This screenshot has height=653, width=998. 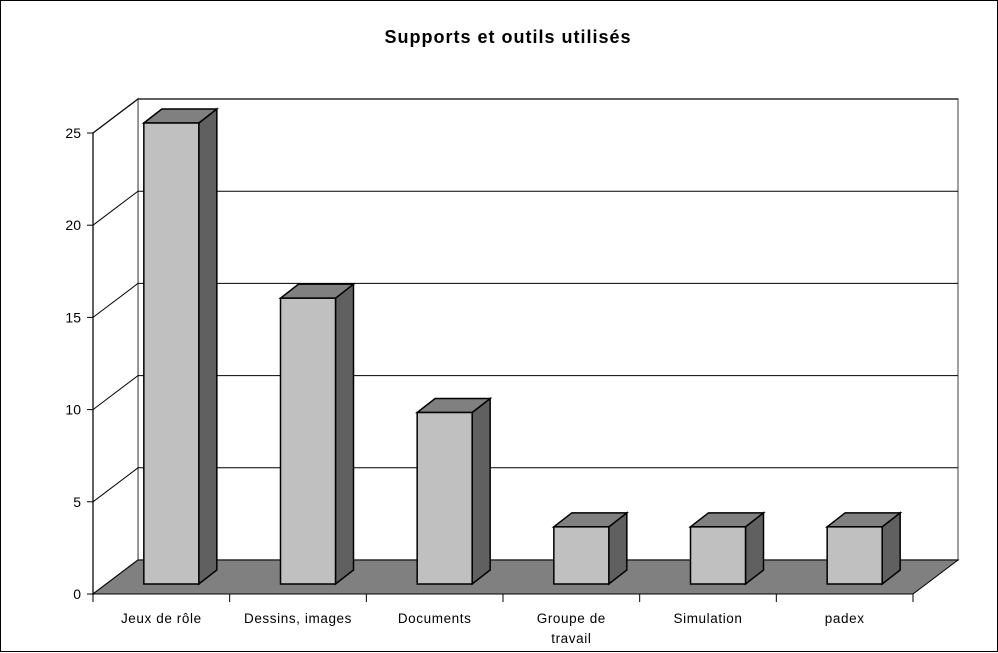 I want to click on x-category-label: Groupe de, so click(x=571, y=618).